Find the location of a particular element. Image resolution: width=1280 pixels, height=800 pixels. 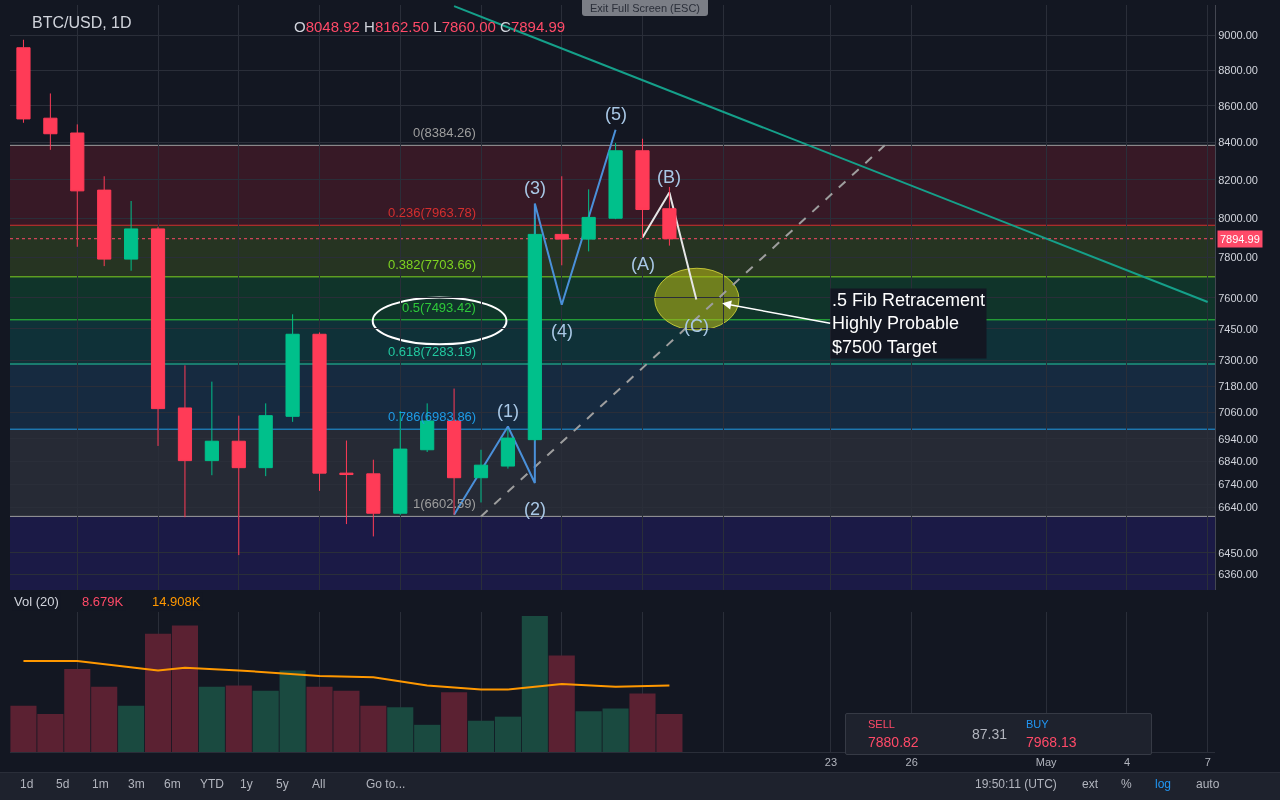

y-tick-label: 7300.00 is located at coordinates (1238, 360).